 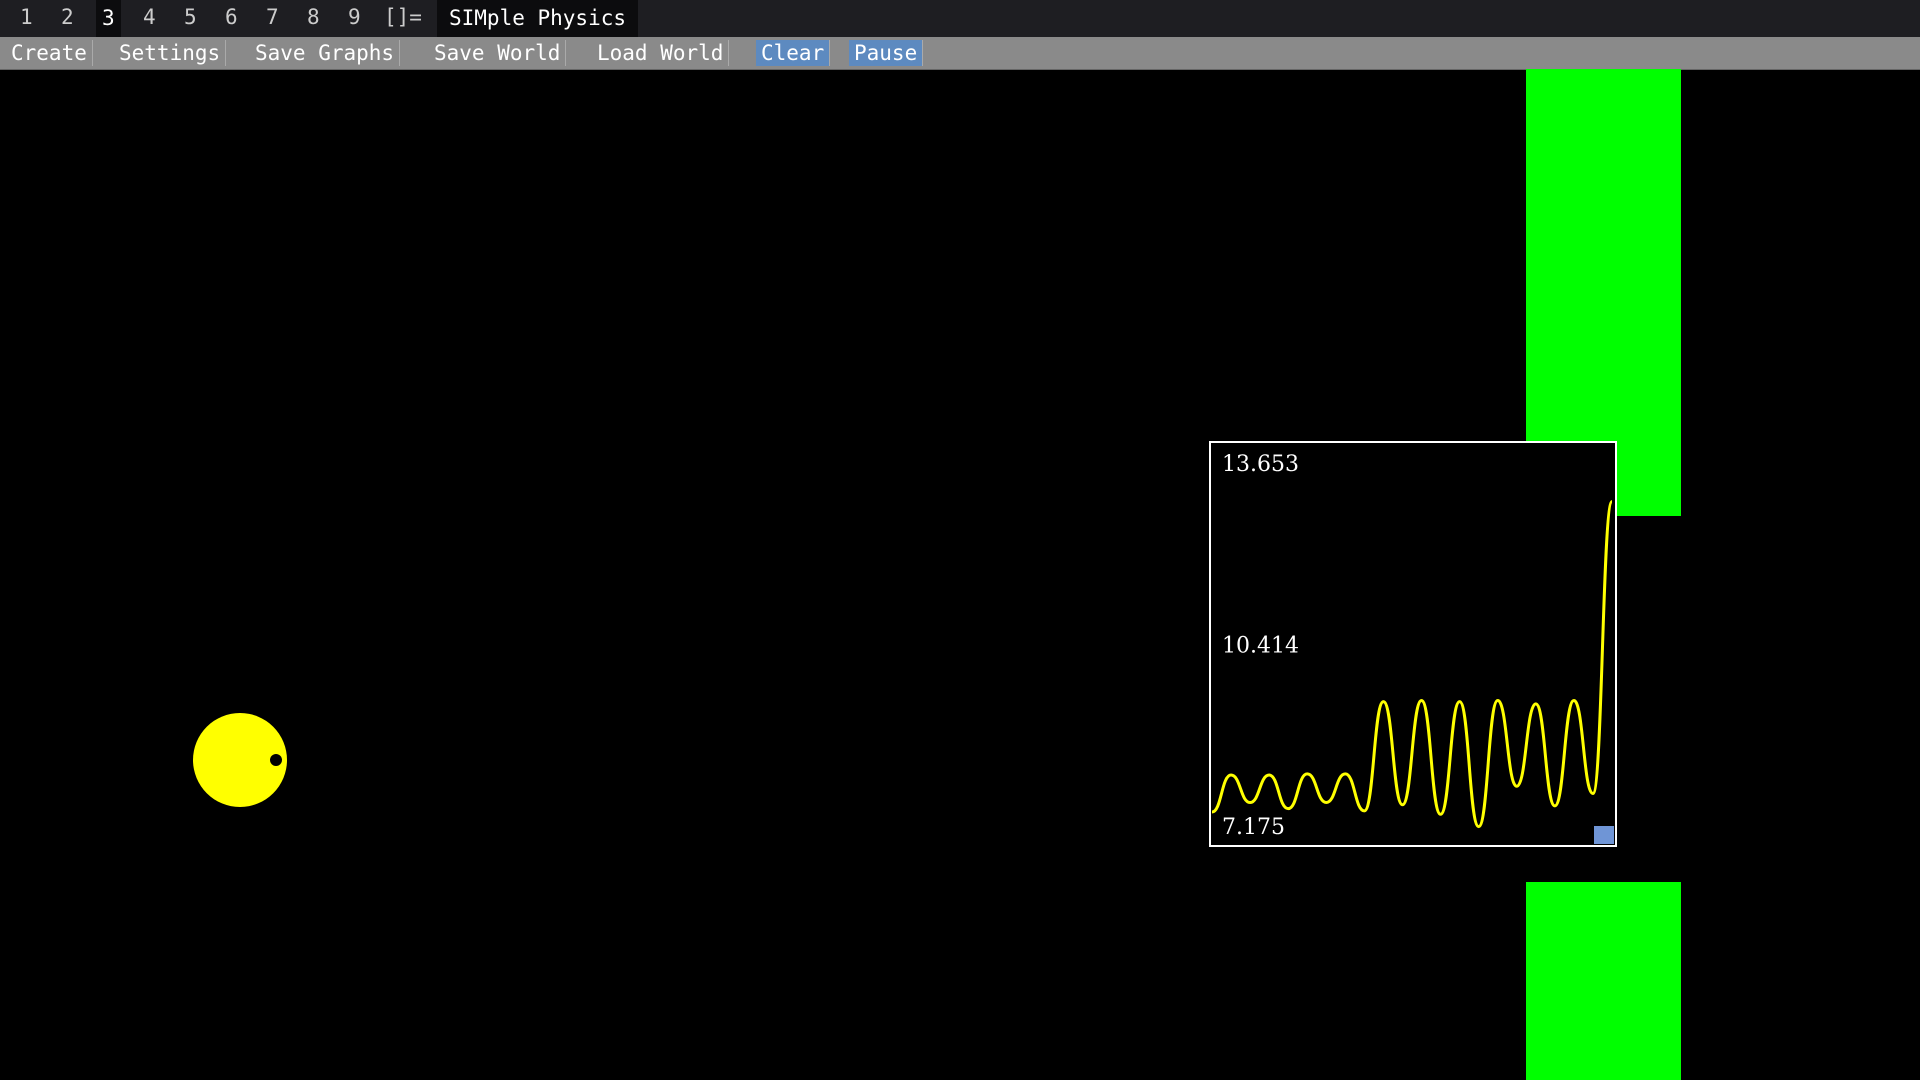 What do you see at coordinates (276, 760) in the screenshot?
I see `ball-marker` at bounding box center [276, 760].